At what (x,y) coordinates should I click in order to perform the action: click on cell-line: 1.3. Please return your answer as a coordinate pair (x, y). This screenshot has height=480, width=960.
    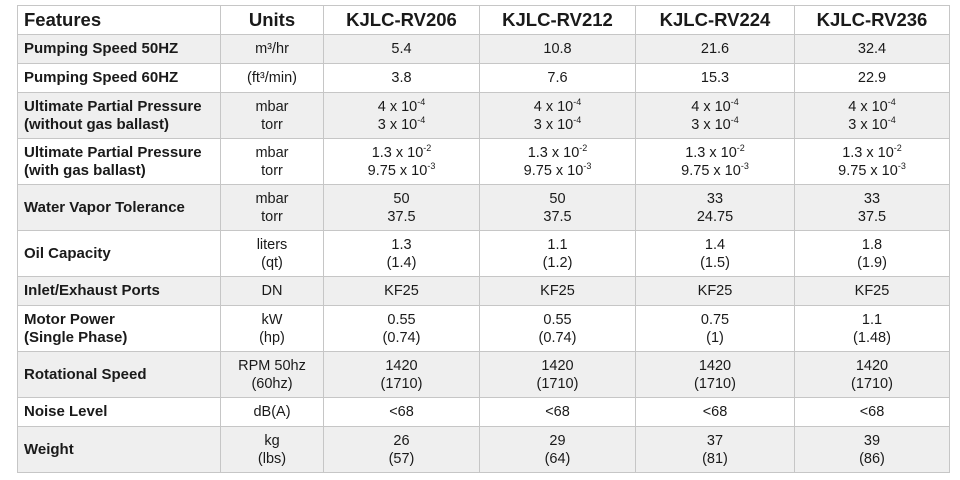
    Looking at the image, I should click on (401, 244).